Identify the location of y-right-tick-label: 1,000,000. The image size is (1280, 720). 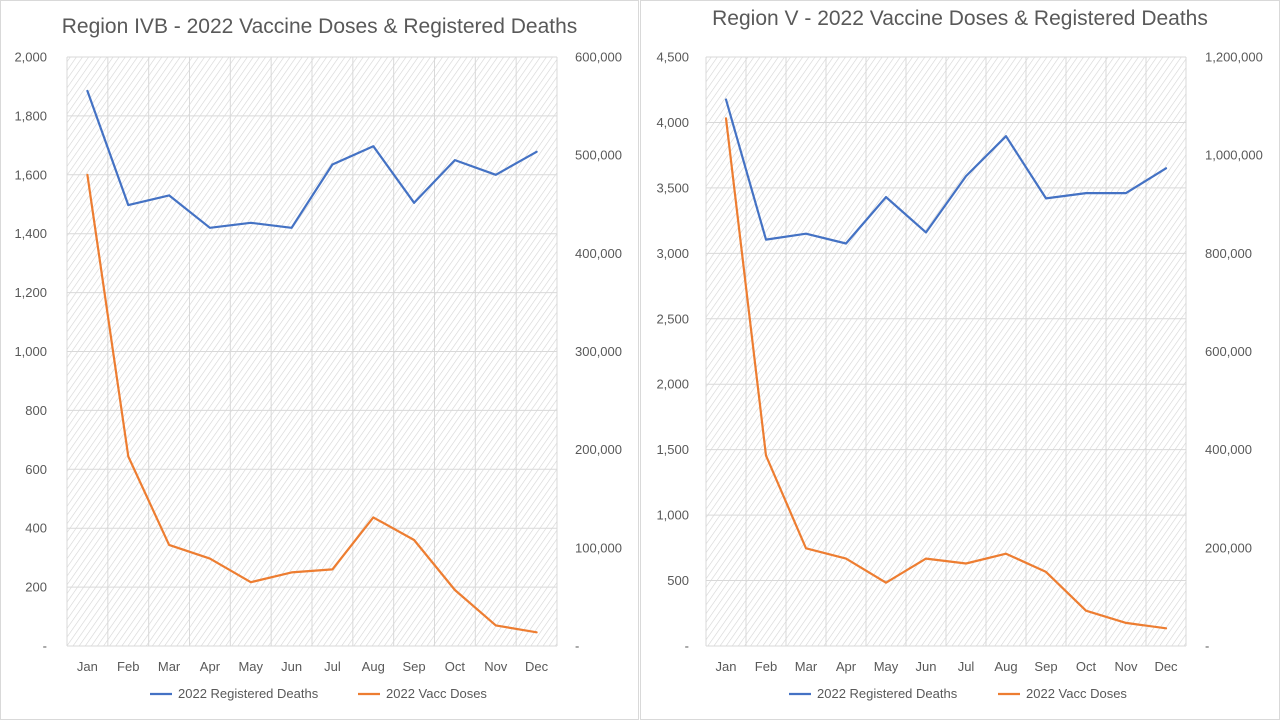
(1234, 155).